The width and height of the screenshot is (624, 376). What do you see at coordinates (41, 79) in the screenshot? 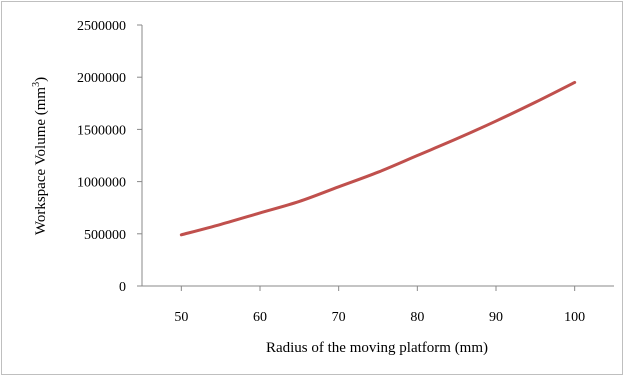
I see `y-axis-title-tail: )` at bounding box center [41, 79].